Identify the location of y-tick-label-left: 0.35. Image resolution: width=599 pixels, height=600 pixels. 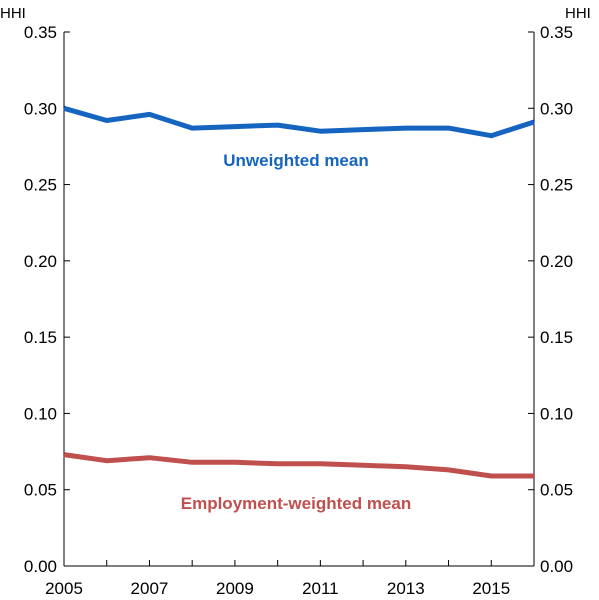
(40, 32).